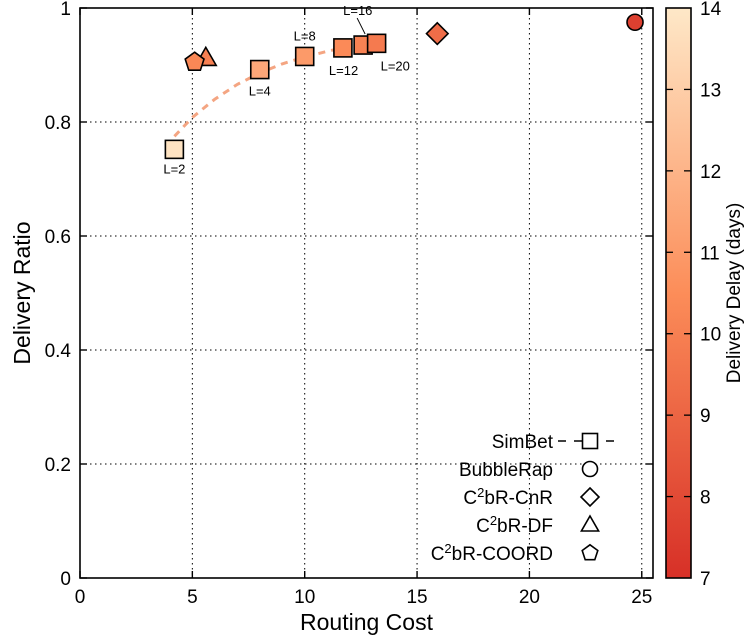 This screenshot has width=747, height=640. What do you see at coordinates (343, 70) in the screenshot?
I see `point-label: L=12` at bounding box center [343, 70].